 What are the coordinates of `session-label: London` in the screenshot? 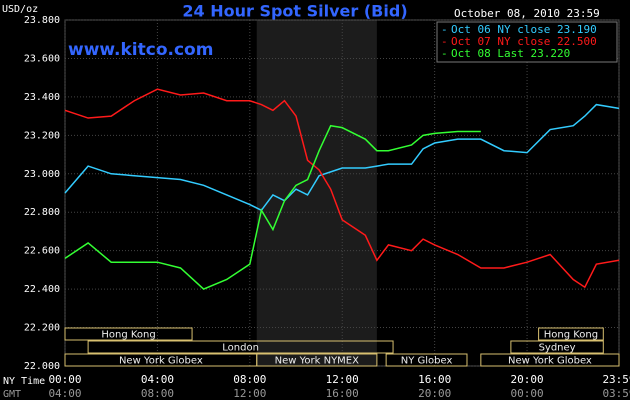 It's located at (240, 348).